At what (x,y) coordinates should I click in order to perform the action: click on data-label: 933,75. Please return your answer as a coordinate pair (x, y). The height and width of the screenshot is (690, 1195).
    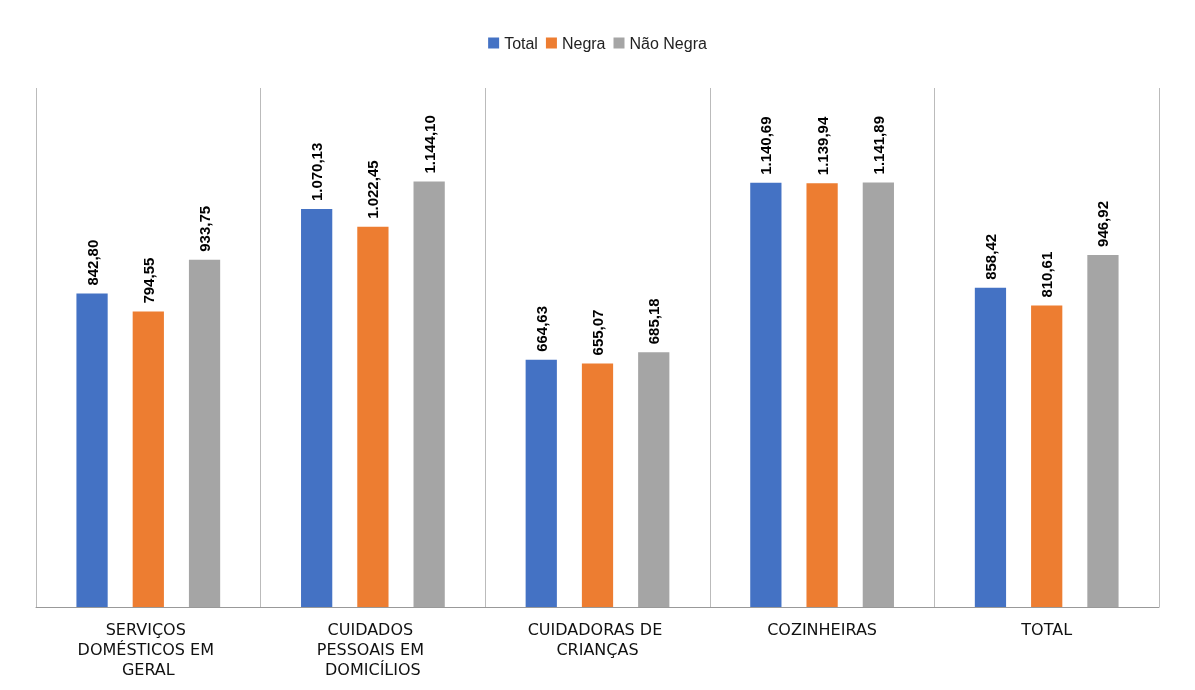
    Looking at the image, I should click on (205, 228).